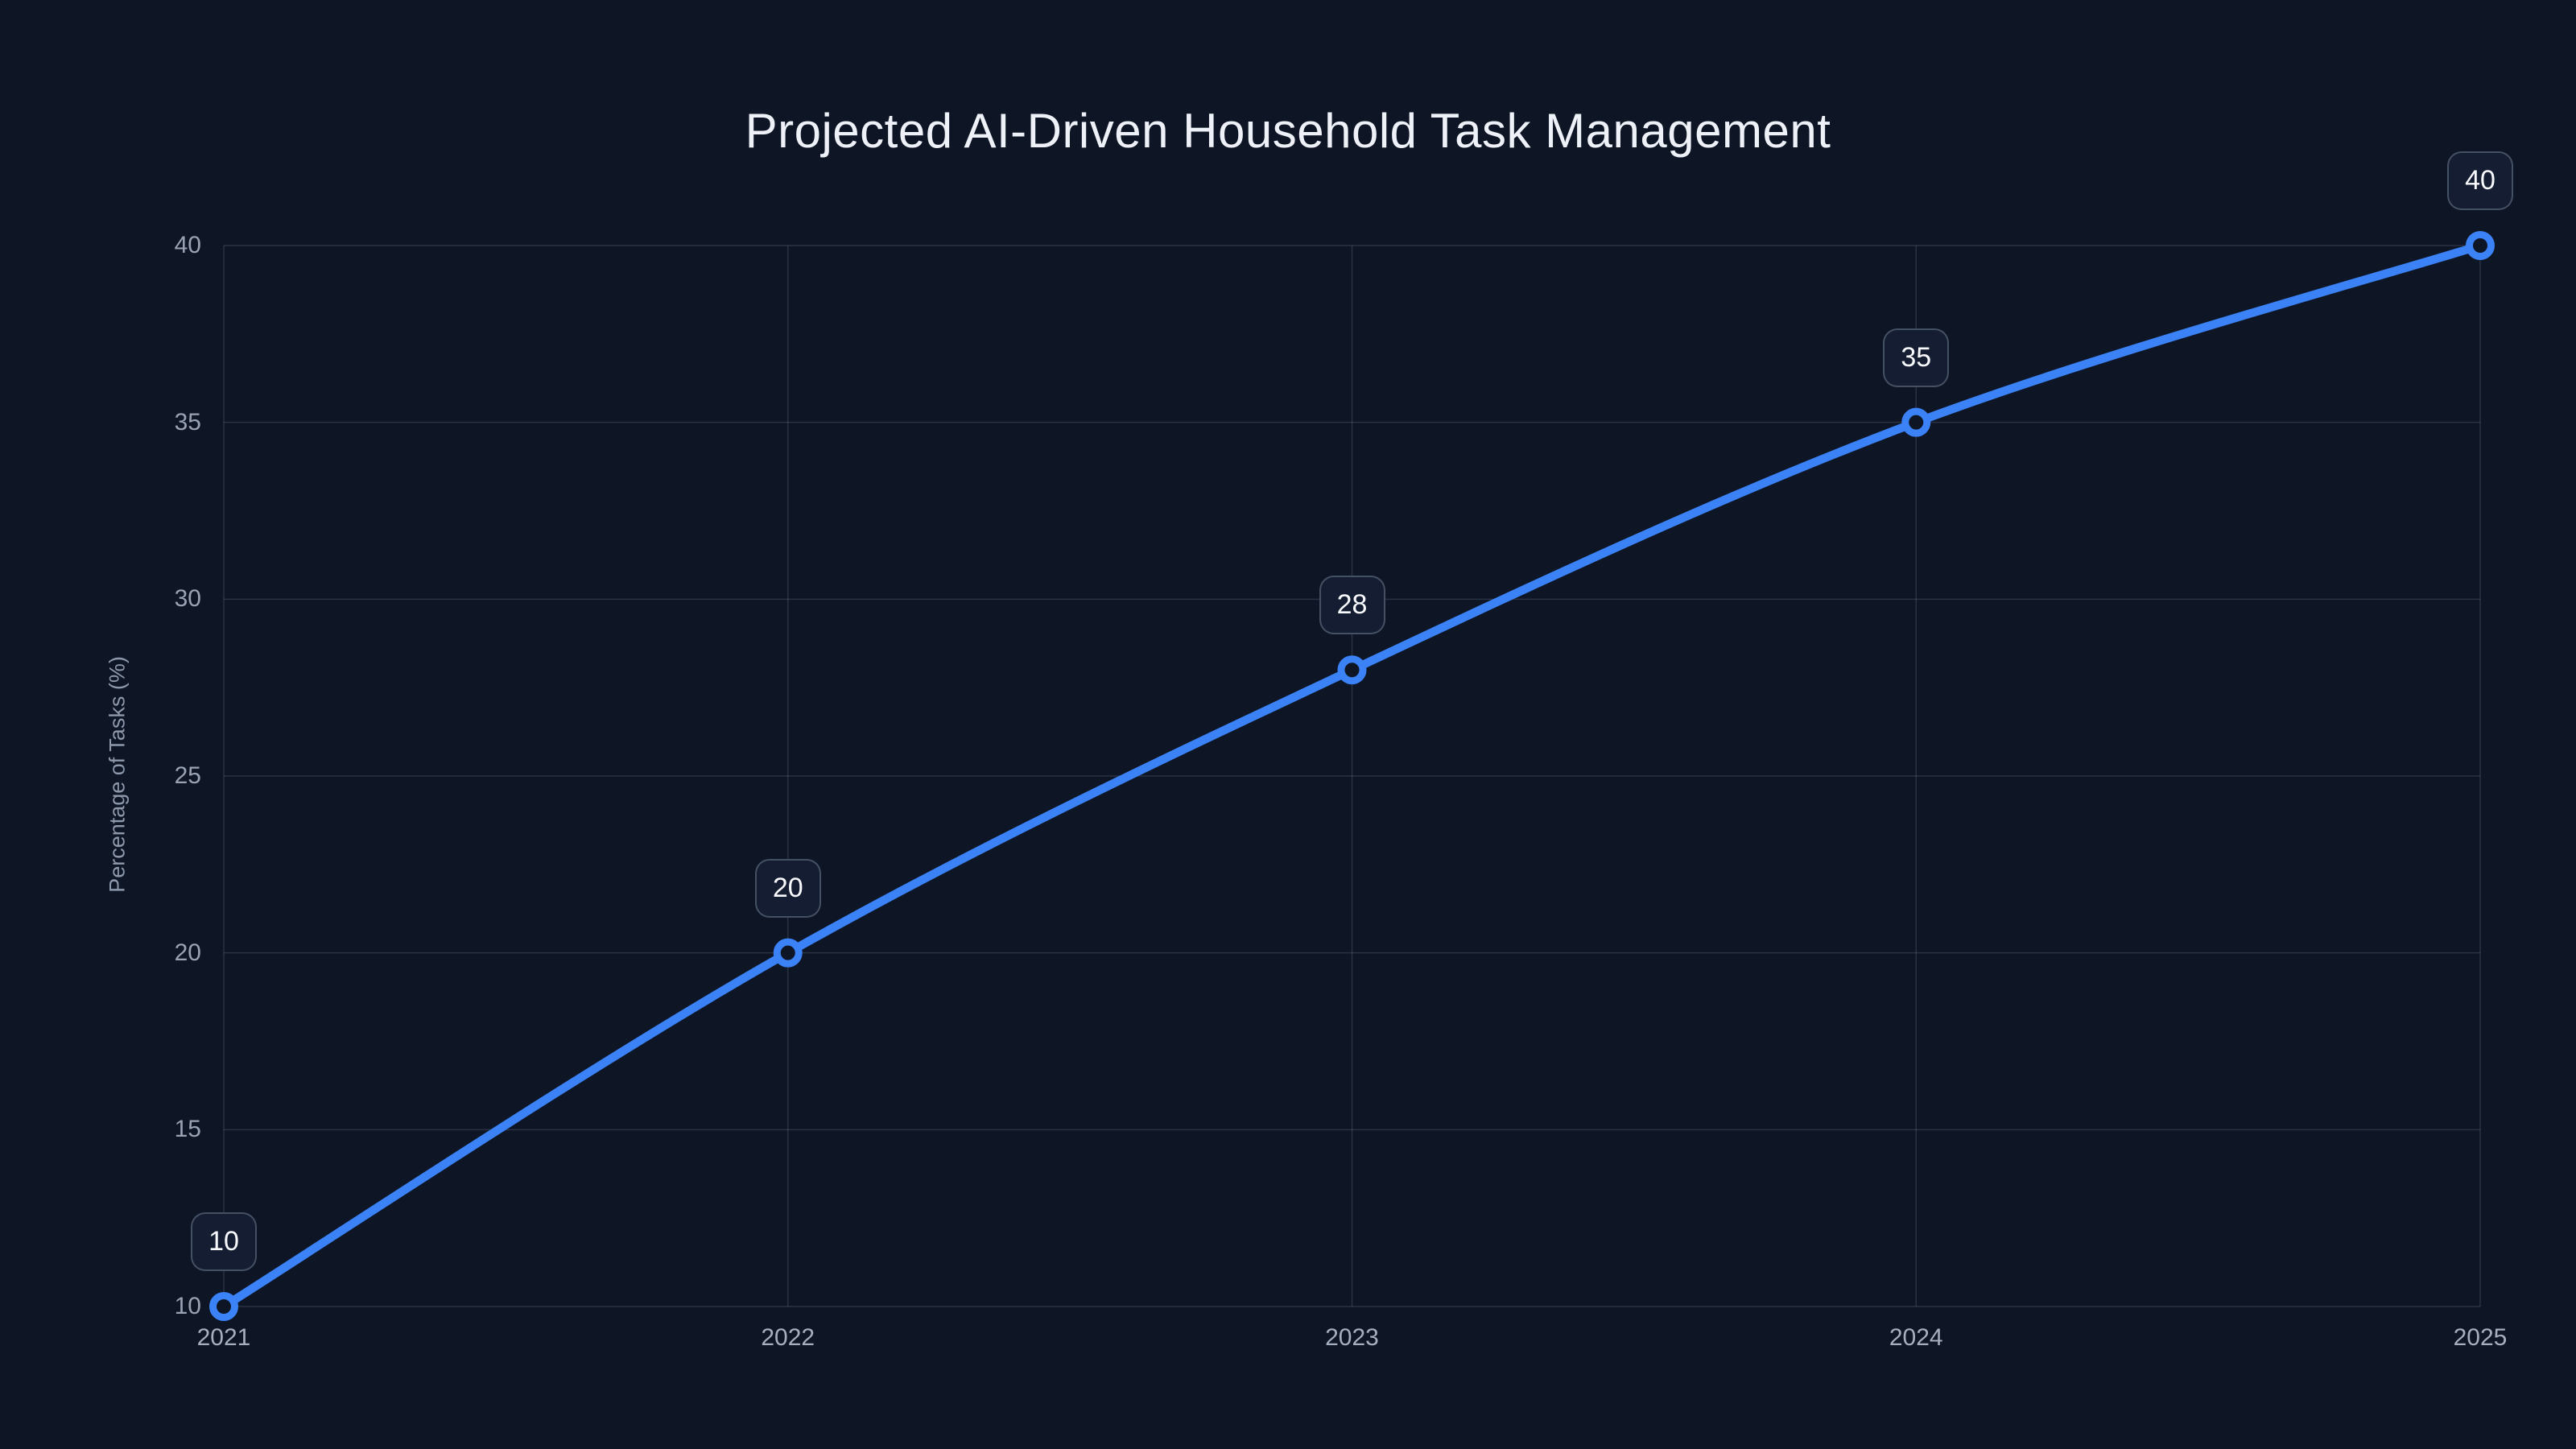 The width and height of the screenshot is (2576, 1449). What do you see at coordinates (788, 953) in the screenshot?
I see `data-point-marker-2022` at bounding box center [788, 953].